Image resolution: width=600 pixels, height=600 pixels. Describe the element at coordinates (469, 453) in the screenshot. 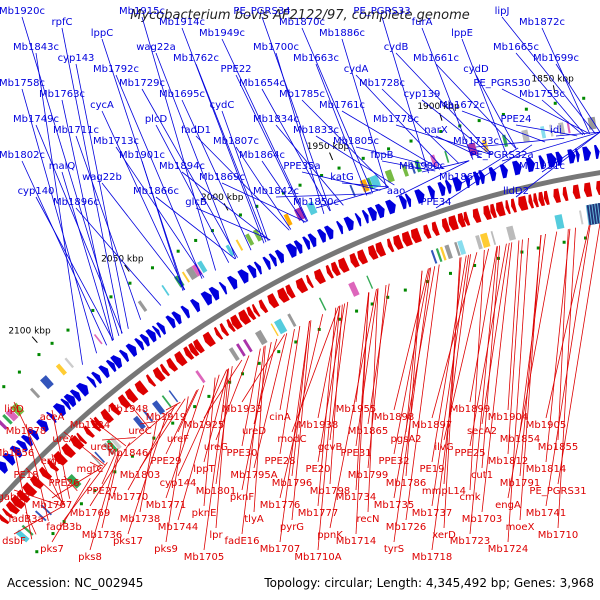

I see `reverse-gene-label: PPE25` at that location.